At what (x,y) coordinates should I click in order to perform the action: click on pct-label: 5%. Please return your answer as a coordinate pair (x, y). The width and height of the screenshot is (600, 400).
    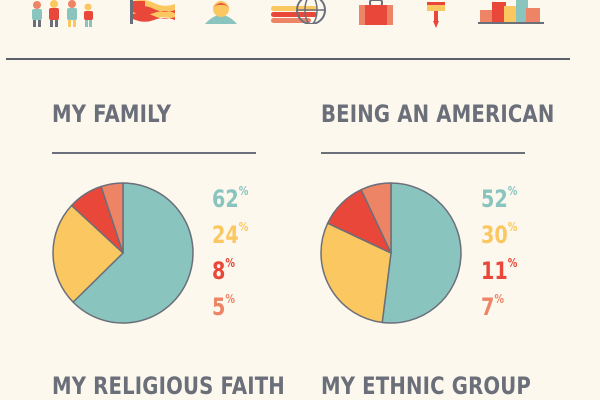
    Looking at the image, I should click on (223, 306).